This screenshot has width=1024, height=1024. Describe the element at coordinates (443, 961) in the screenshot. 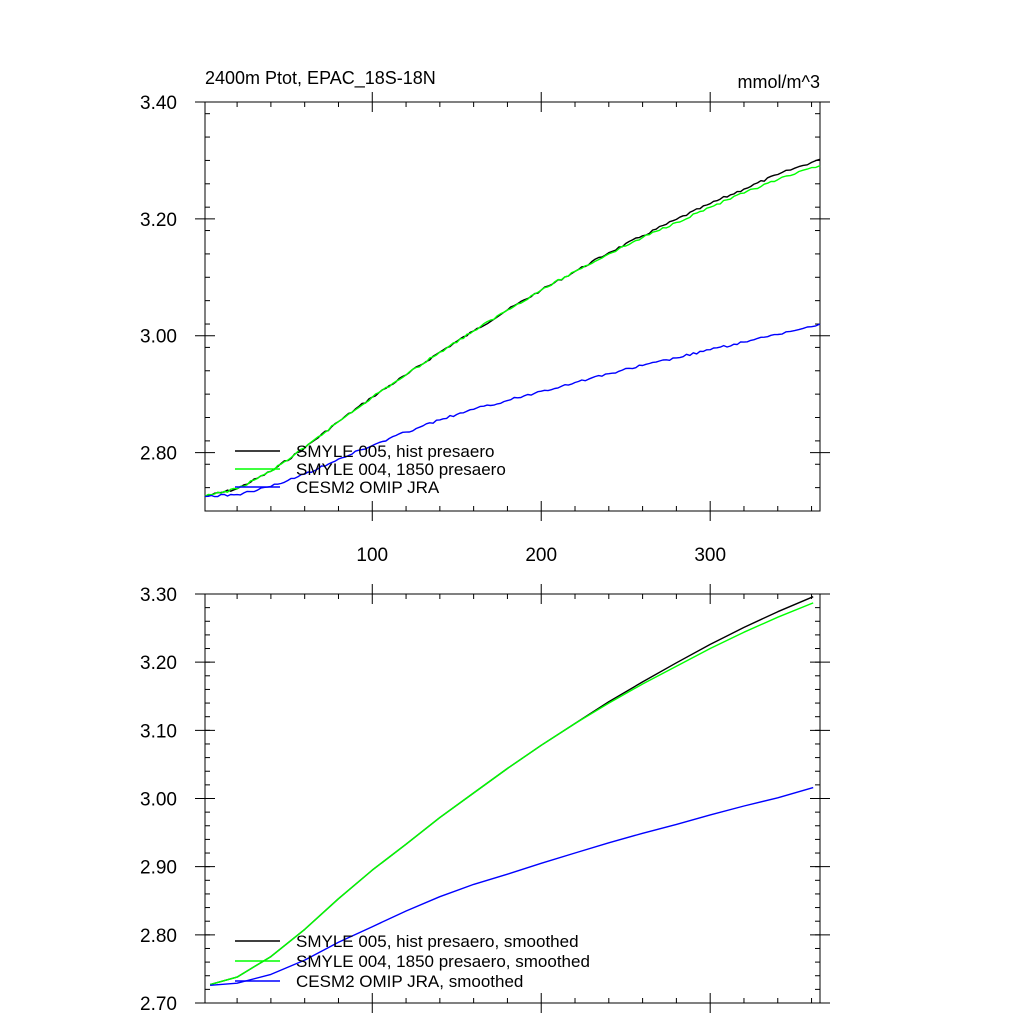

I see `legend-label-1: SMYLE 004, 1850 presaero, smoothed` at that location.